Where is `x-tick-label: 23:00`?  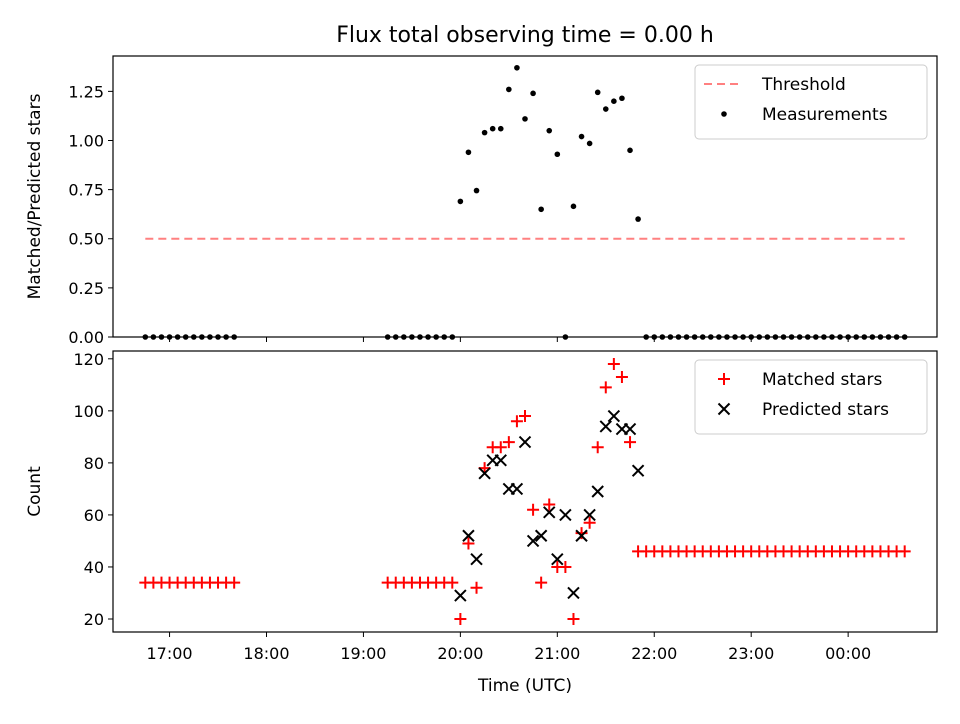
x-tick-label: 23:00 is located at coordinates (751, 653).